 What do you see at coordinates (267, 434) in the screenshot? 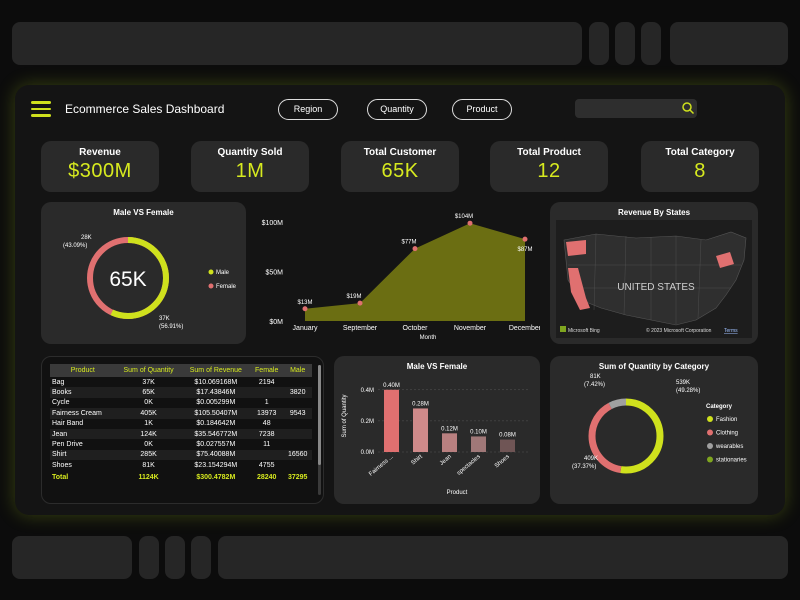
I see `cell-female: 7238` at bounding box center [267, 434].